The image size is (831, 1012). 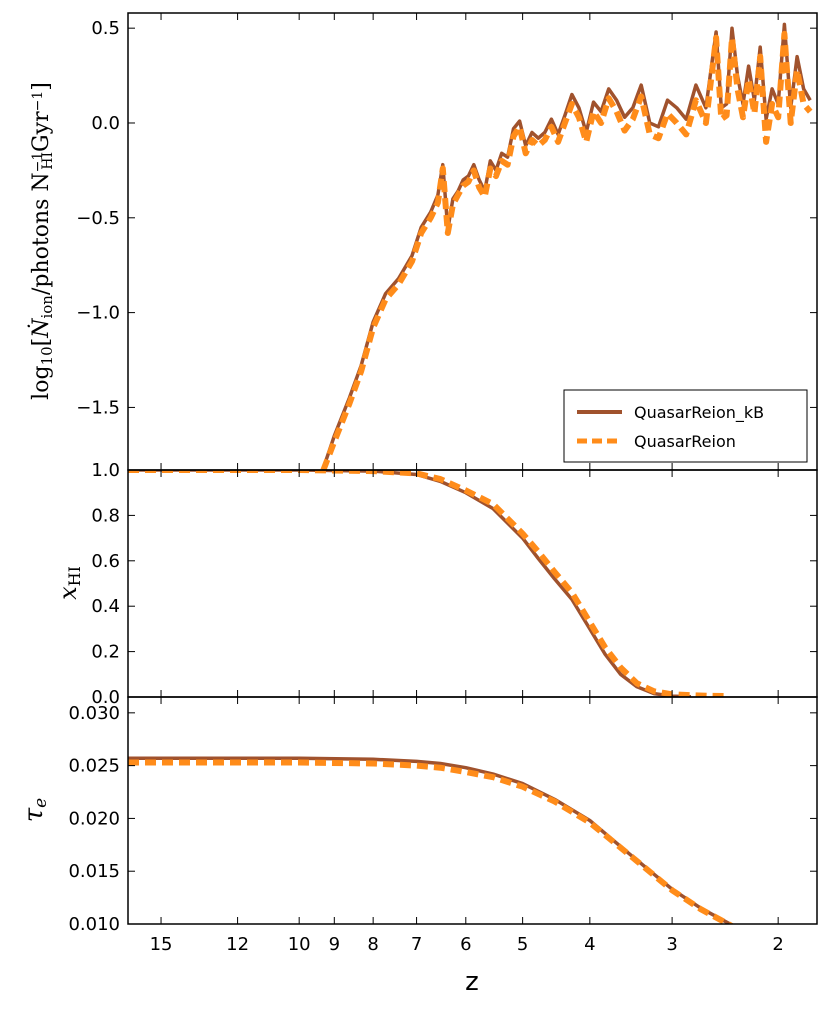 I want to click on ylabel-log-sub: 10, so click(x=47, y=355).